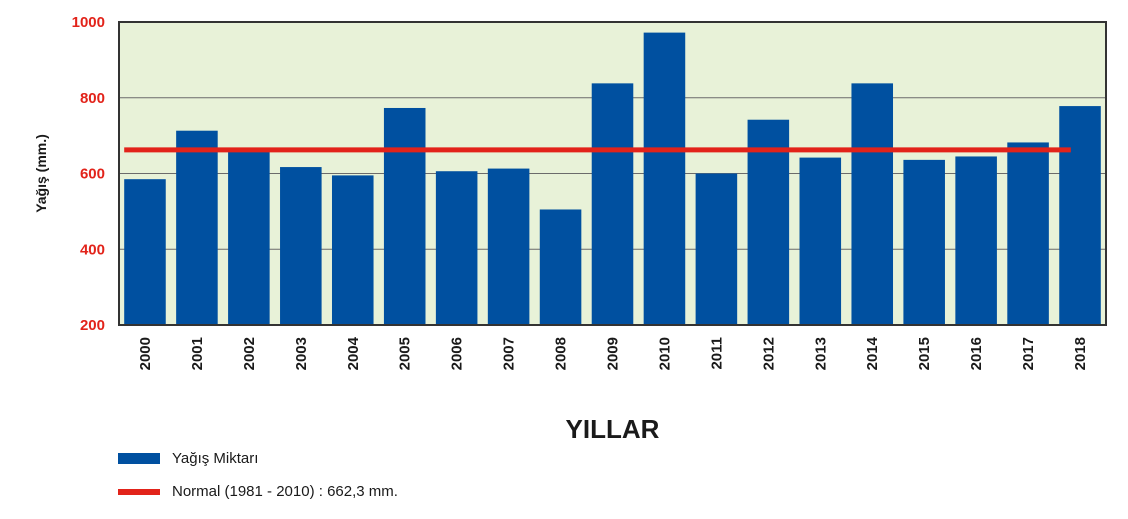 The image size is (1128, 519). Describe the element at coordinates (353, 353) in the screenshot. I see `x-tick-label: 2004` at that location.